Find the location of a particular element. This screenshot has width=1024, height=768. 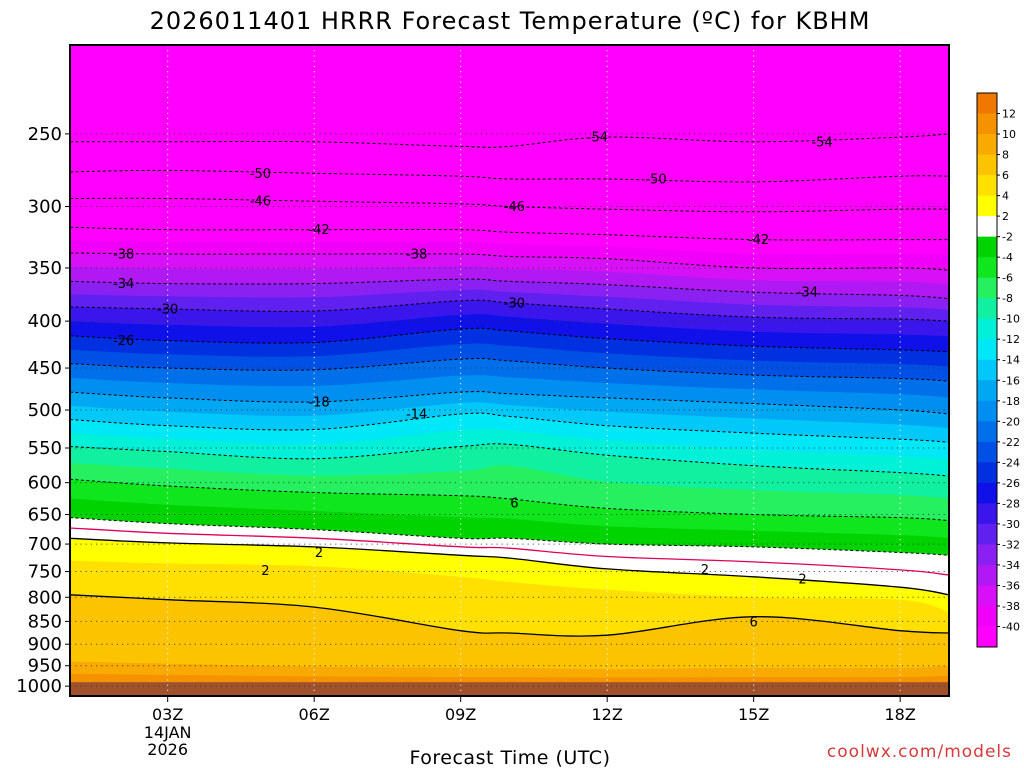

contour-label-0: -54 is located at coordinates (597, 138).